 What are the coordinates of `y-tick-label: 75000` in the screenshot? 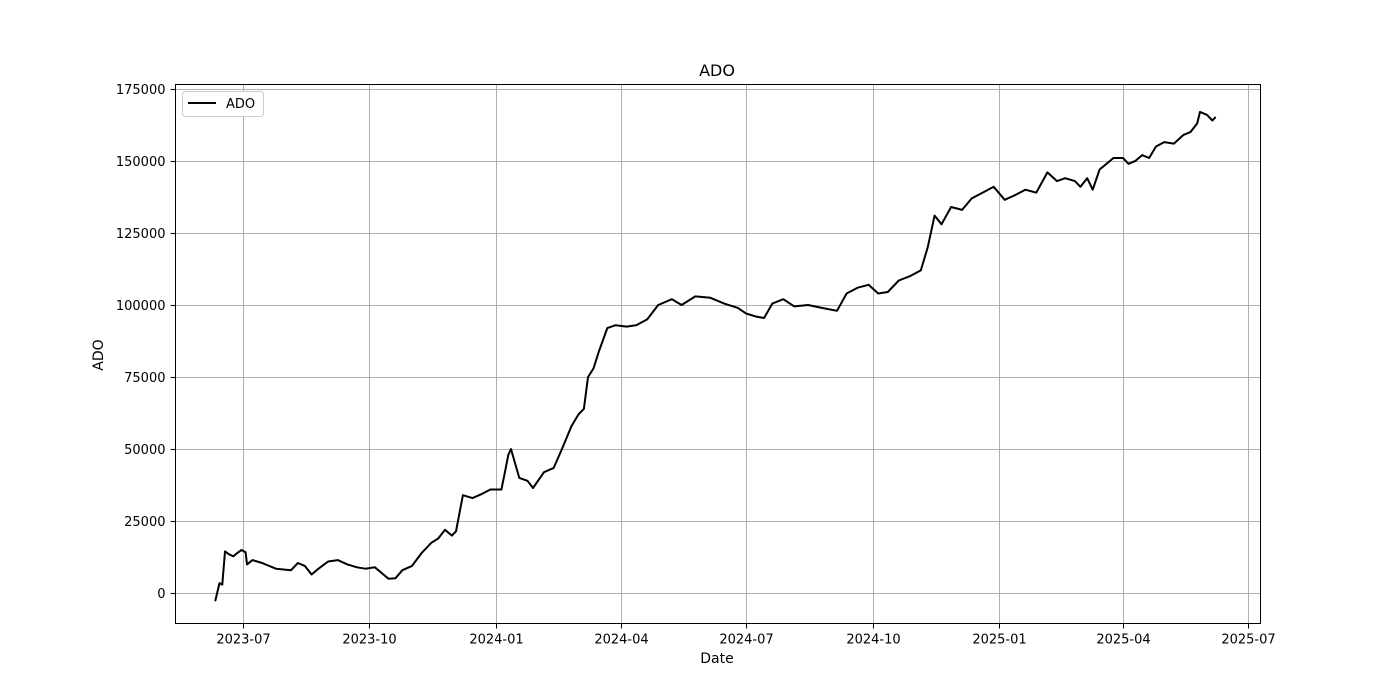 It's located at (144, 378).